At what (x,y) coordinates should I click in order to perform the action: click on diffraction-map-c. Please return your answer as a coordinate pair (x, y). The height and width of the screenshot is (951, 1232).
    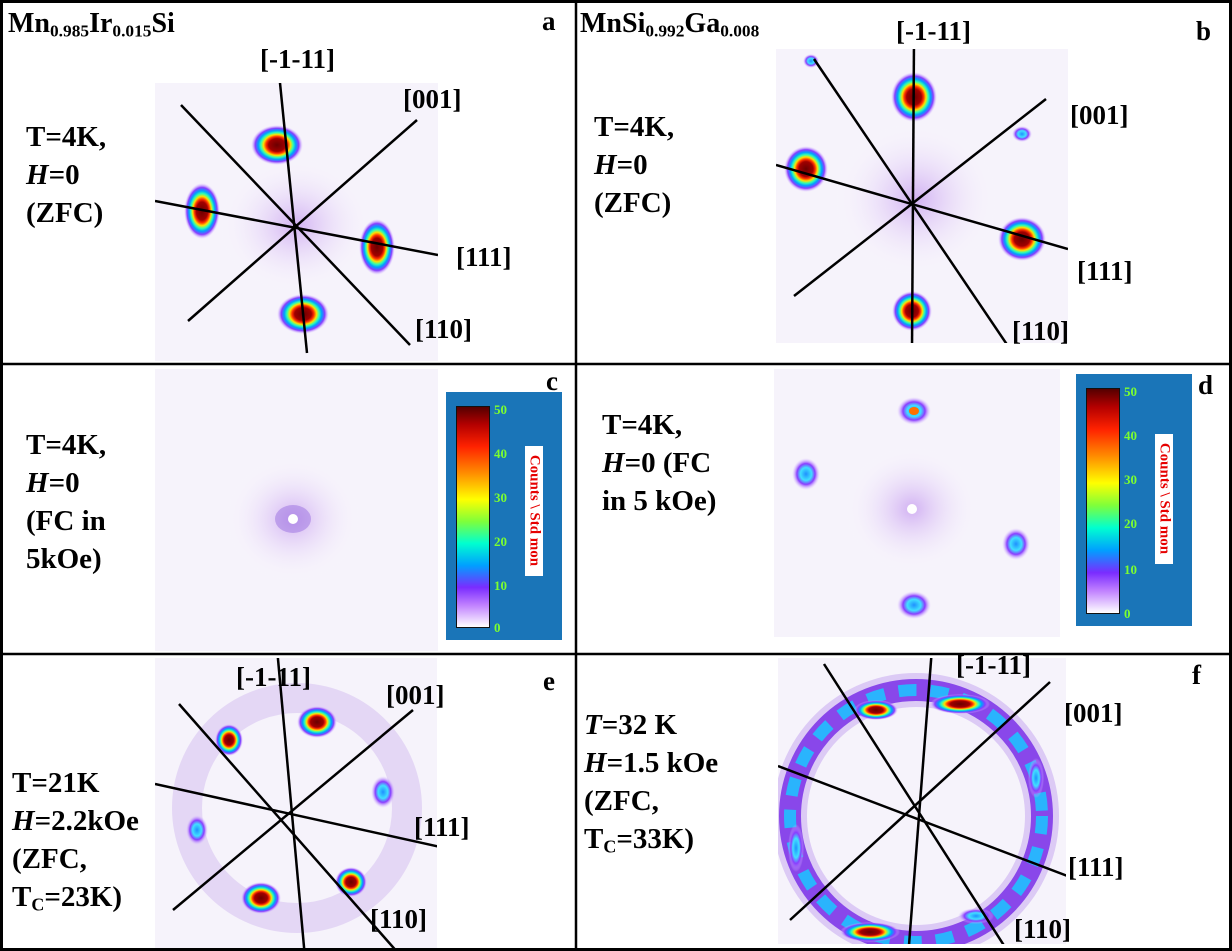
    Looking at the image, I should click on (296, 510).